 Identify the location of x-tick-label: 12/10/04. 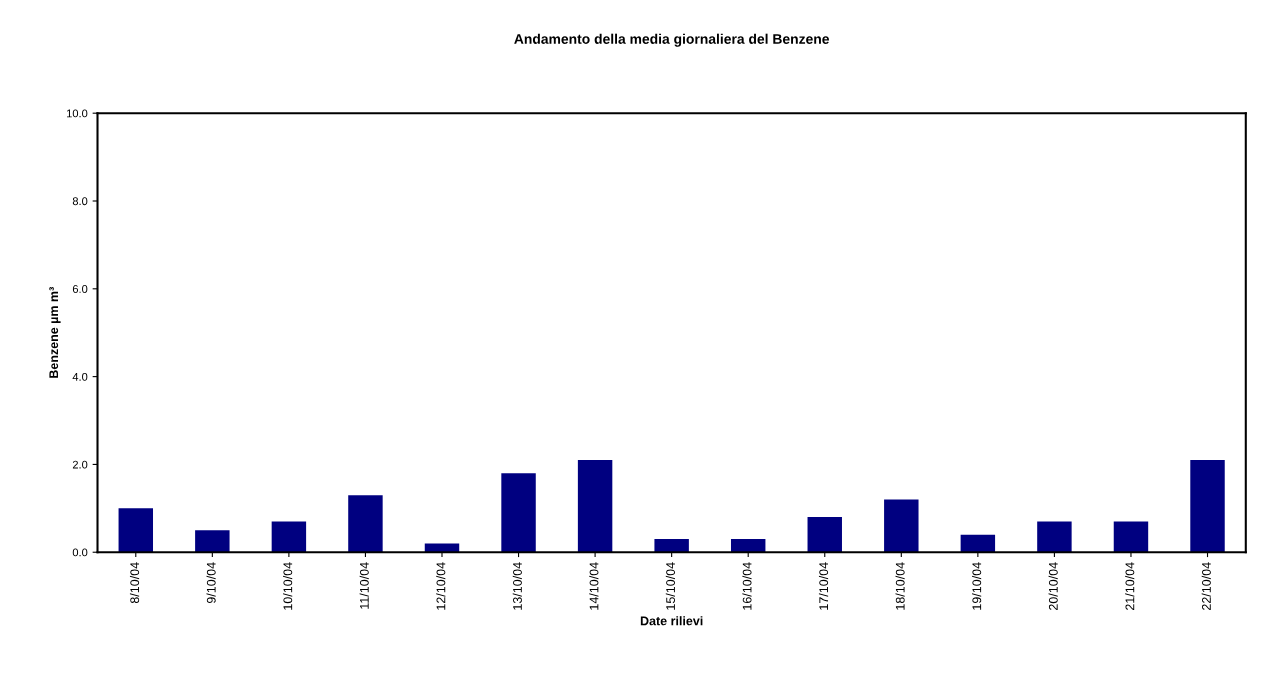
(441, 586).